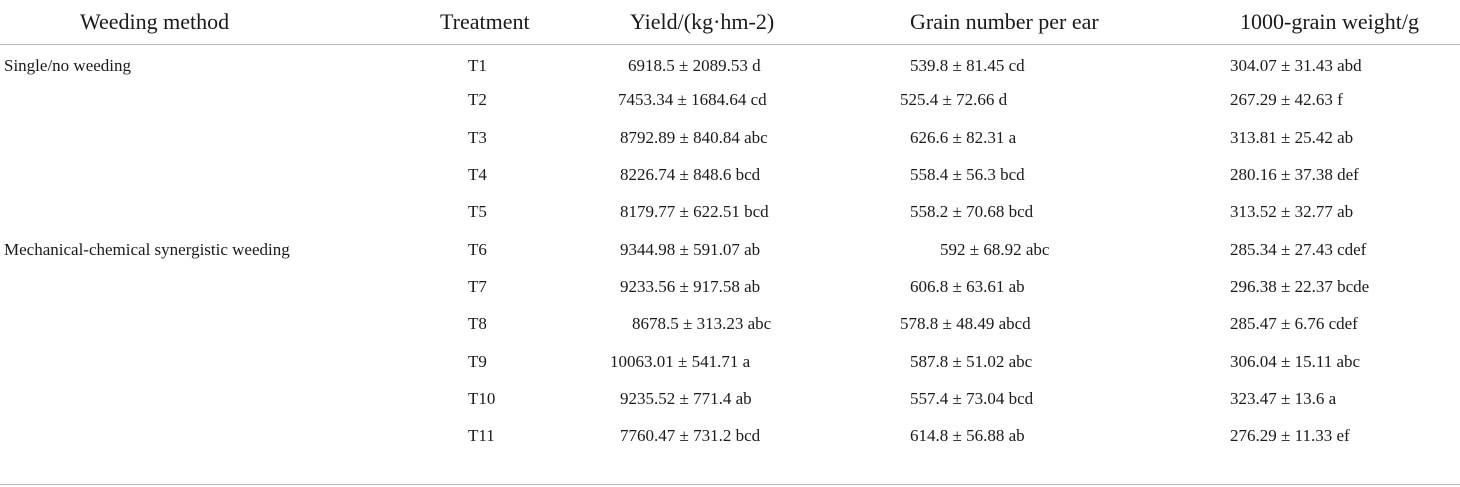 Image resolution: width=1460 pixels, height=487 pixels. What do you see at coordinates (477, 361) in the screenshot?
I see `cell-treatment: T9` at bounding box center [477, 361].